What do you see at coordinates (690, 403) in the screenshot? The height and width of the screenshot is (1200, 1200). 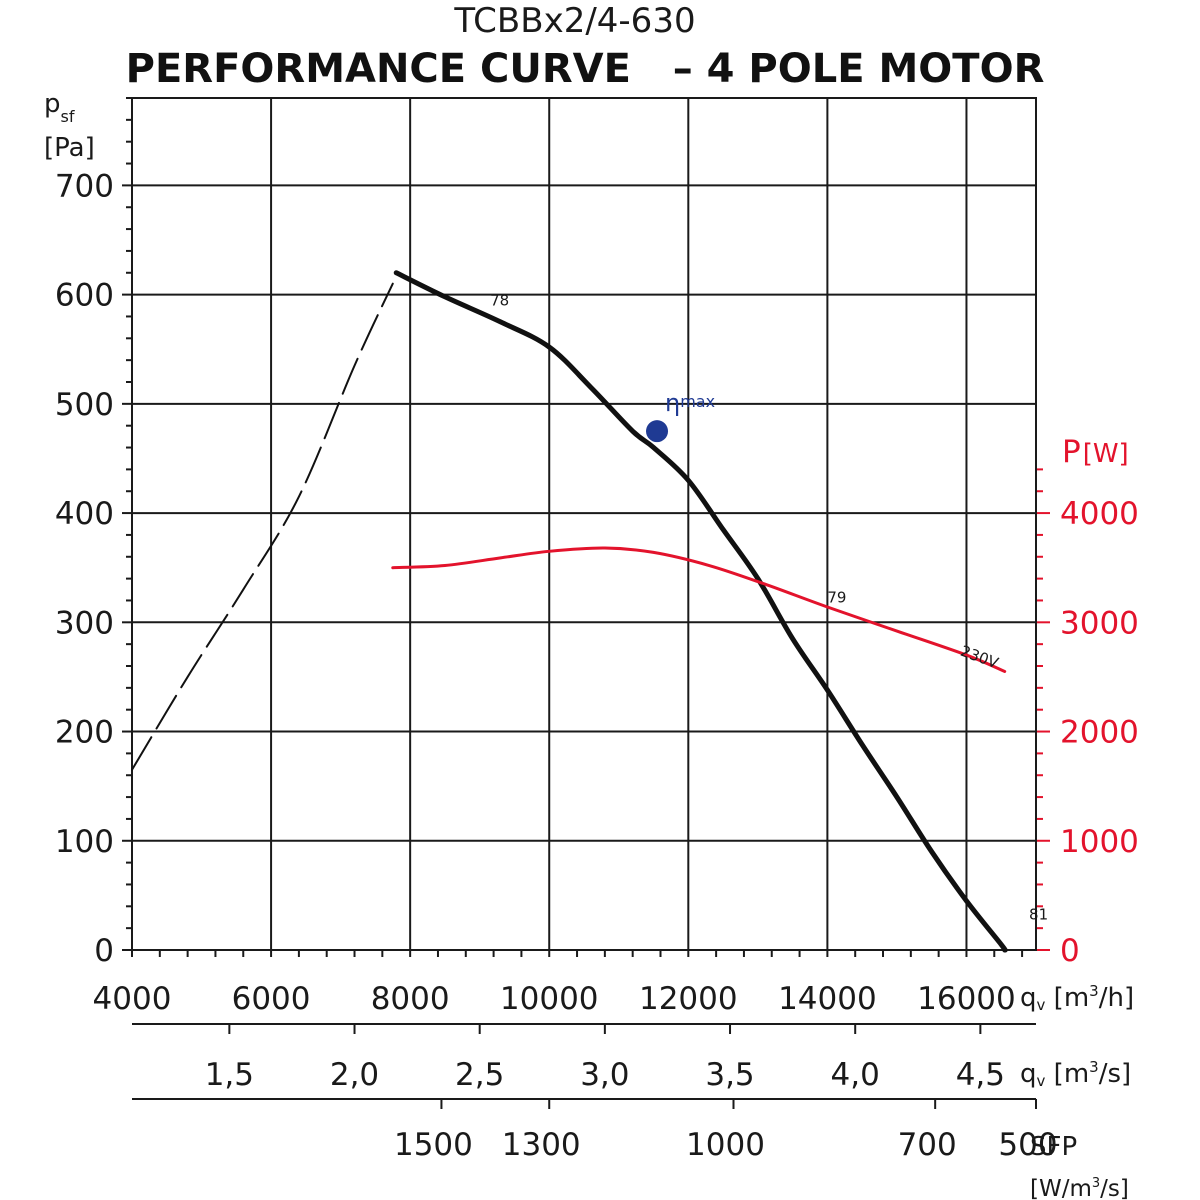 I see `eta-max-label: ηmax` at bounding box center [690, 403].